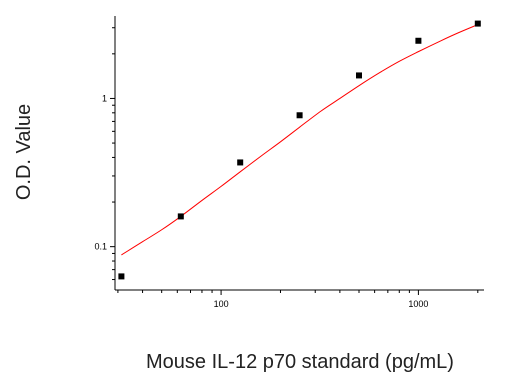 The height and width of the screenshot is (378, 516). What do you see at coordinates (24, 152) in the screenshot?
I see `y-axis-title: O.D. Value` at bounding box center [24, 152].